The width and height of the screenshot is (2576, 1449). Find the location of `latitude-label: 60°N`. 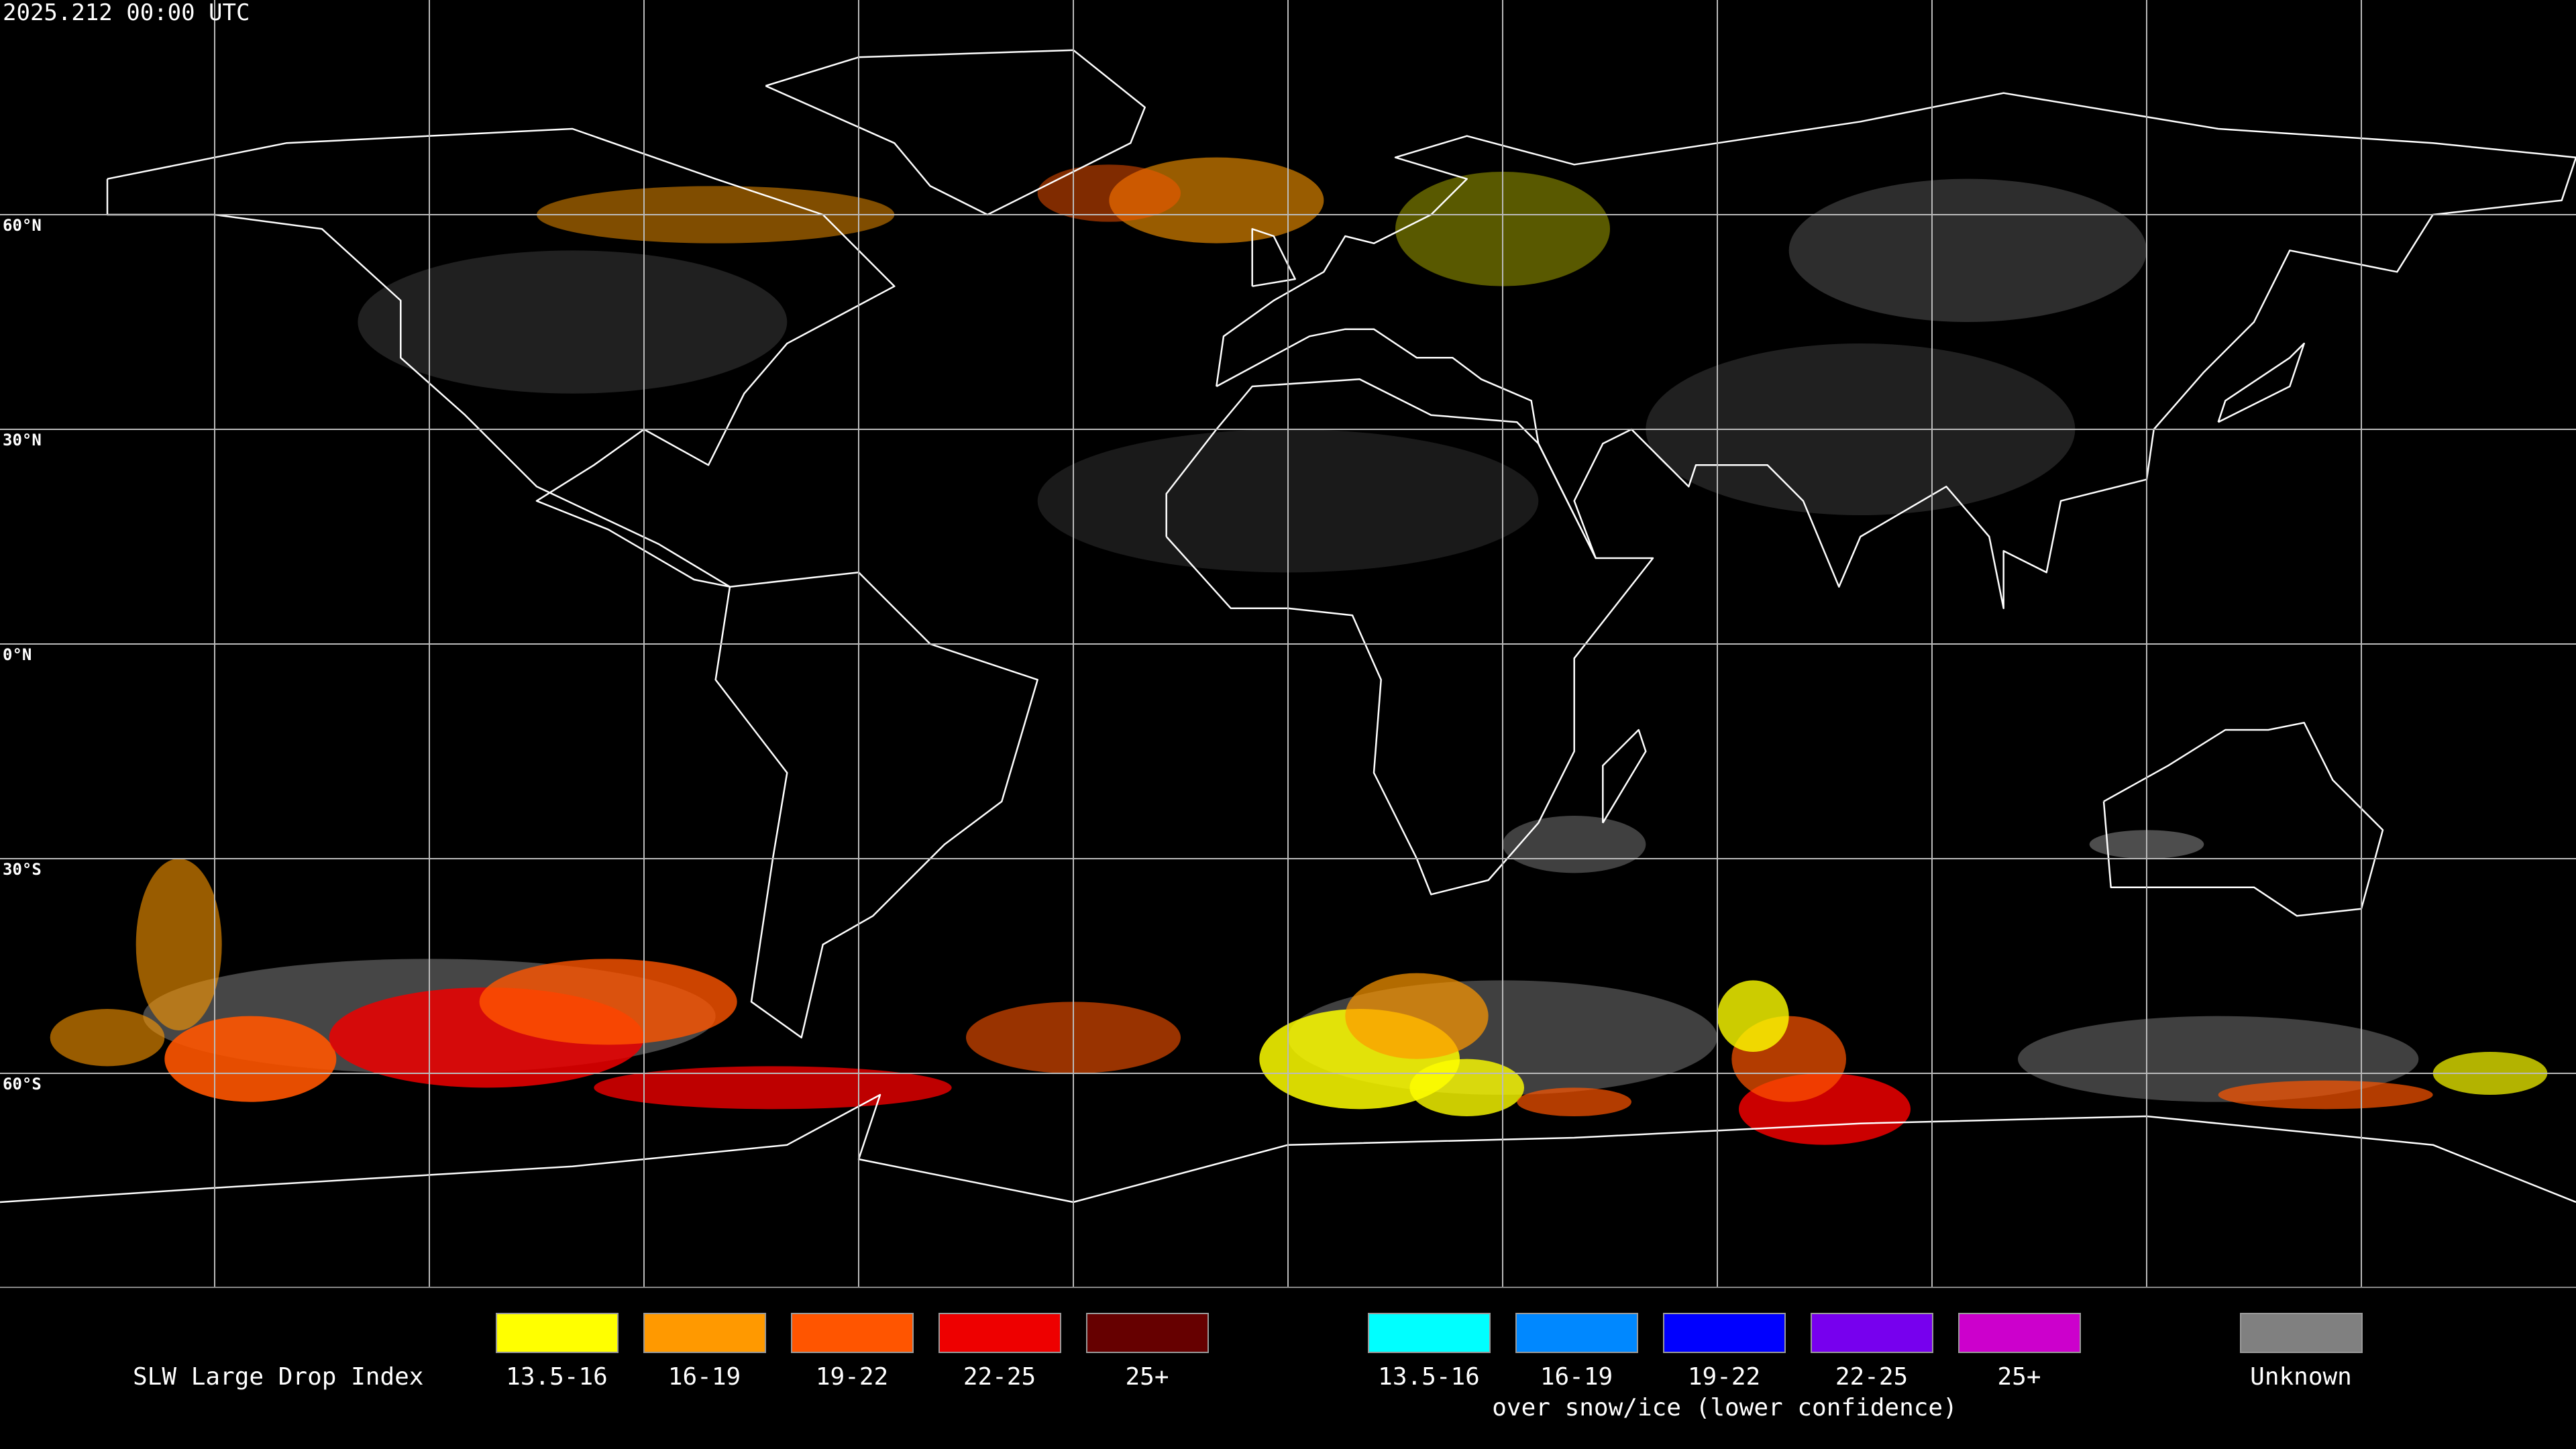

latitude-label: 60°N is located at coordinates (22, 225).